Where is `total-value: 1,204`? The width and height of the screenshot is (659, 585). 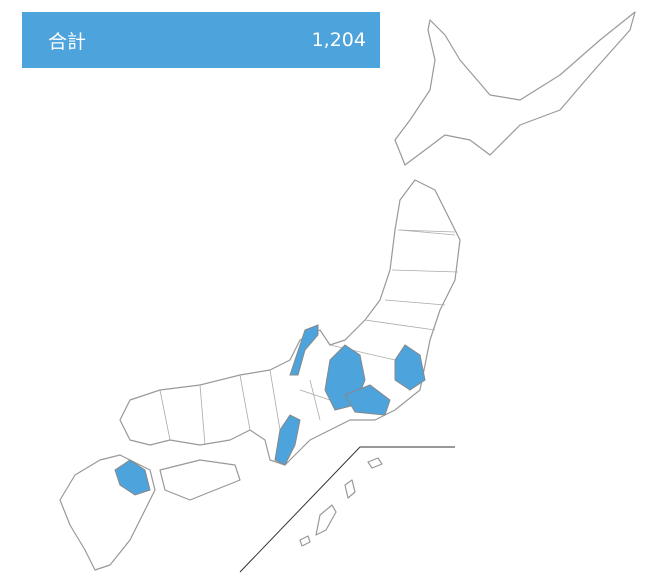 total-value: 1,204 is located at coordinates (338, 40).